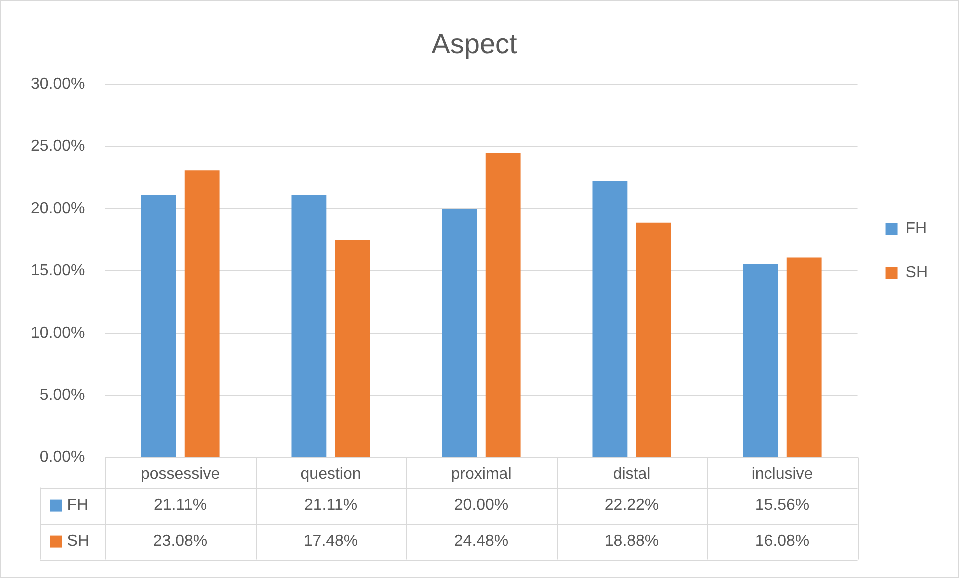 The width and height of the screenshot is (959, 578). I want to click on legend-label: FH, so click(78, 505).